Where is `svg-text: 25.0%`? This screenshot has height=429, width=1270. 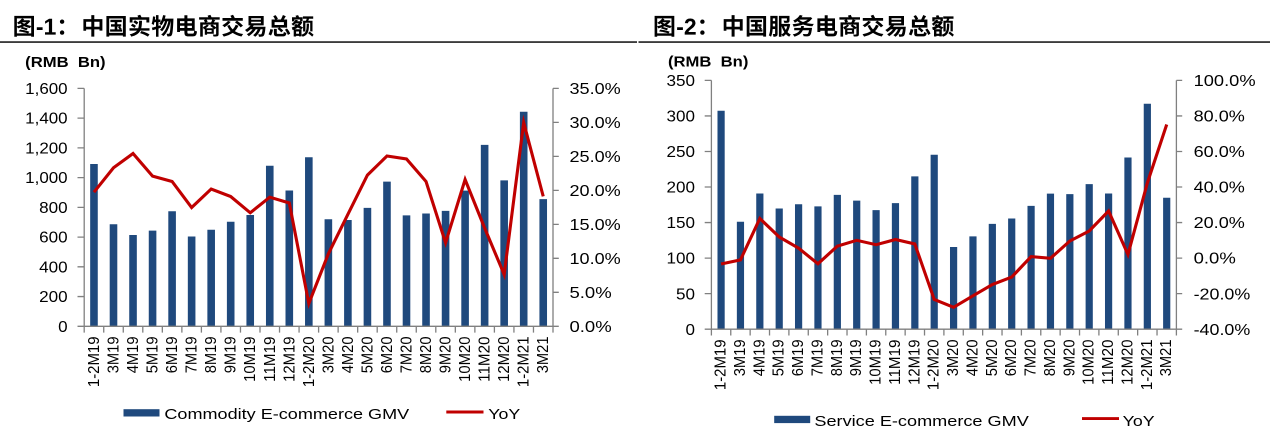
svg-text: 25.0% is located at coordinates (595, 157).